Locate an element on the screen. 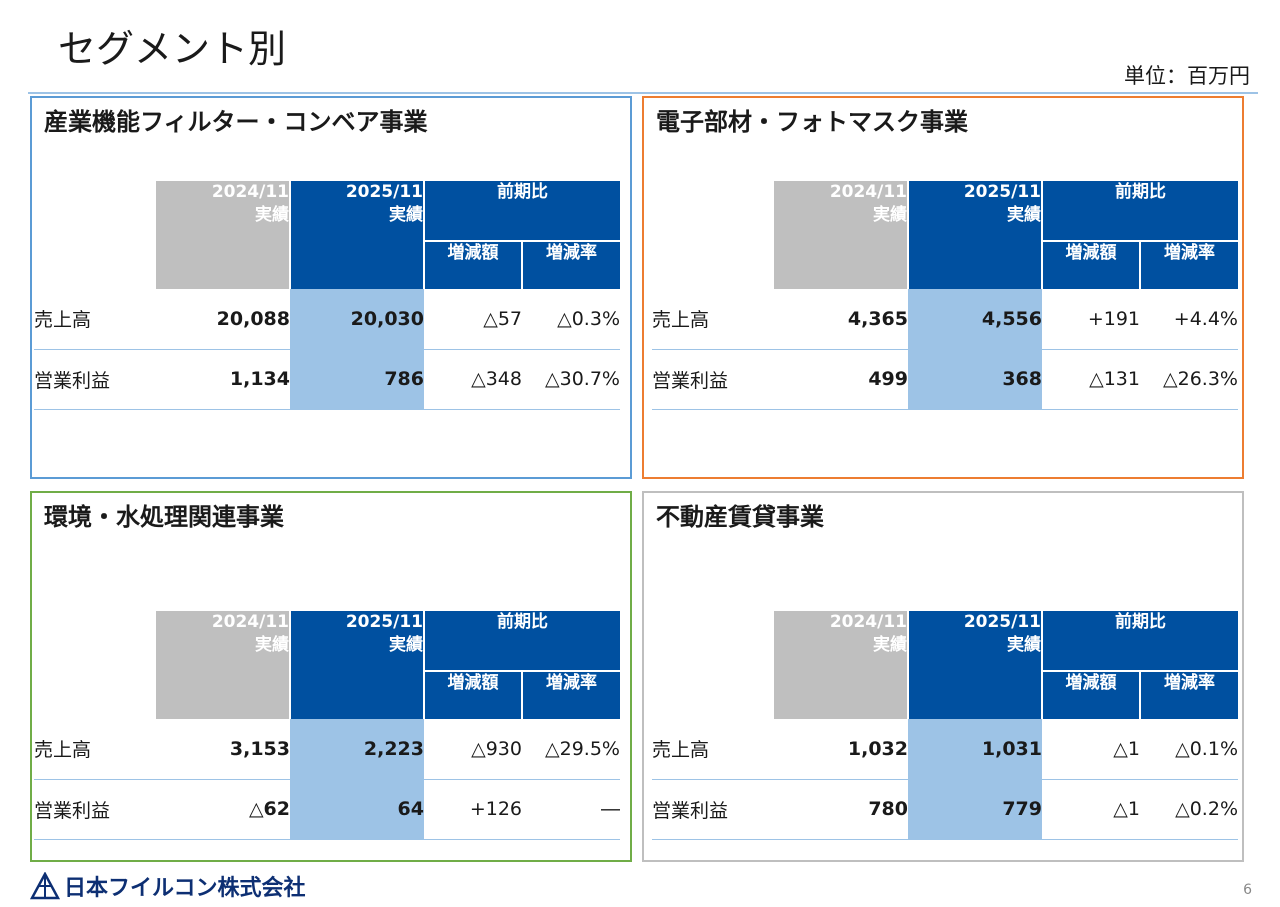 The image size is (1280, 907). curr-value: 64 is located at coordinates (357, 809).